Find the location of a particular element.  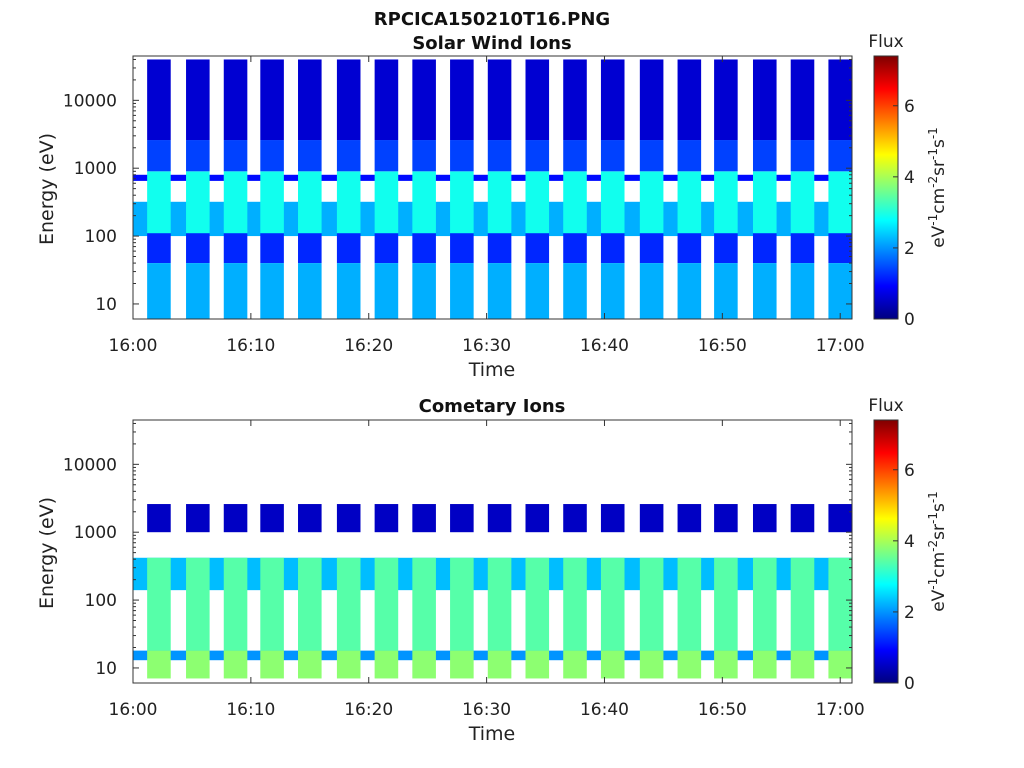

colorbar-tick-label: 2 is located at coordinates (909, 249).